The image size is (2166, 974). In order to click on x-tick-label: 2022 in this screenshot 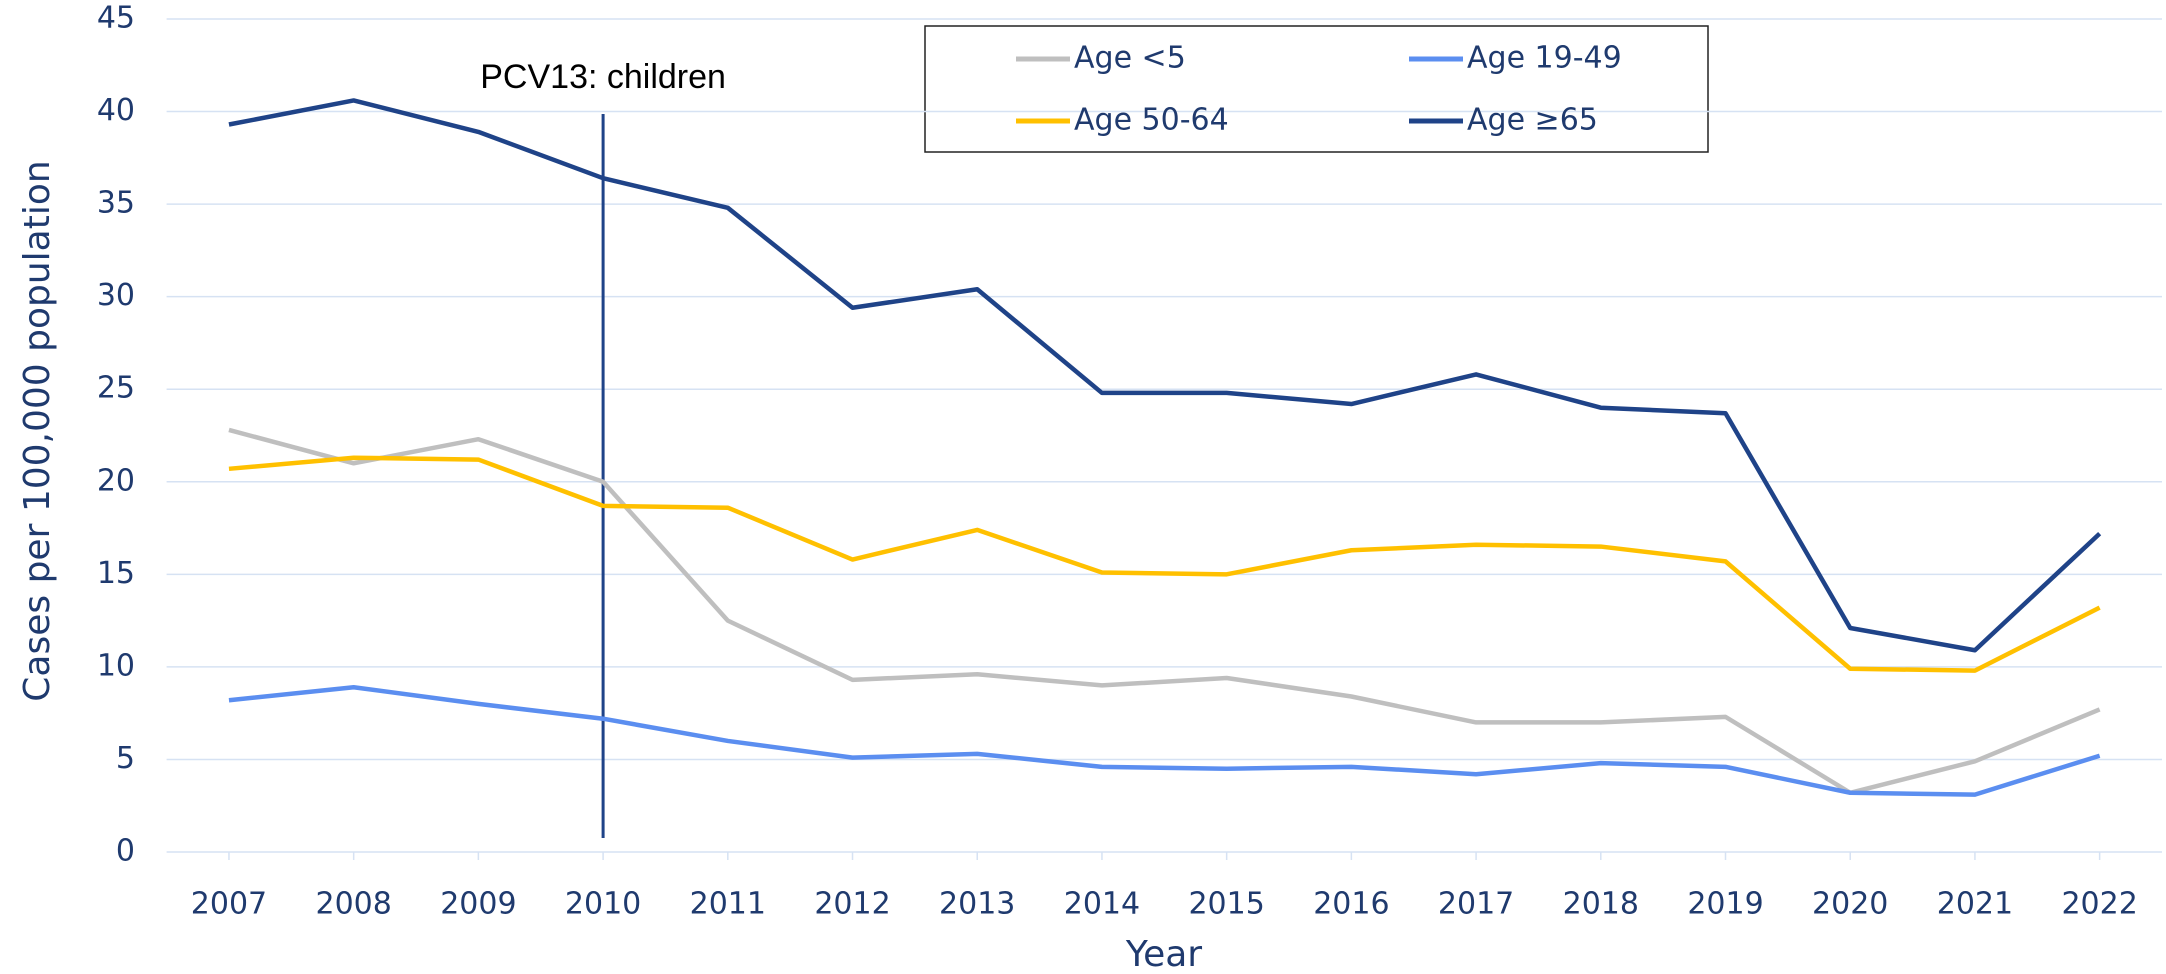, I will do `click(2099, 904)`.